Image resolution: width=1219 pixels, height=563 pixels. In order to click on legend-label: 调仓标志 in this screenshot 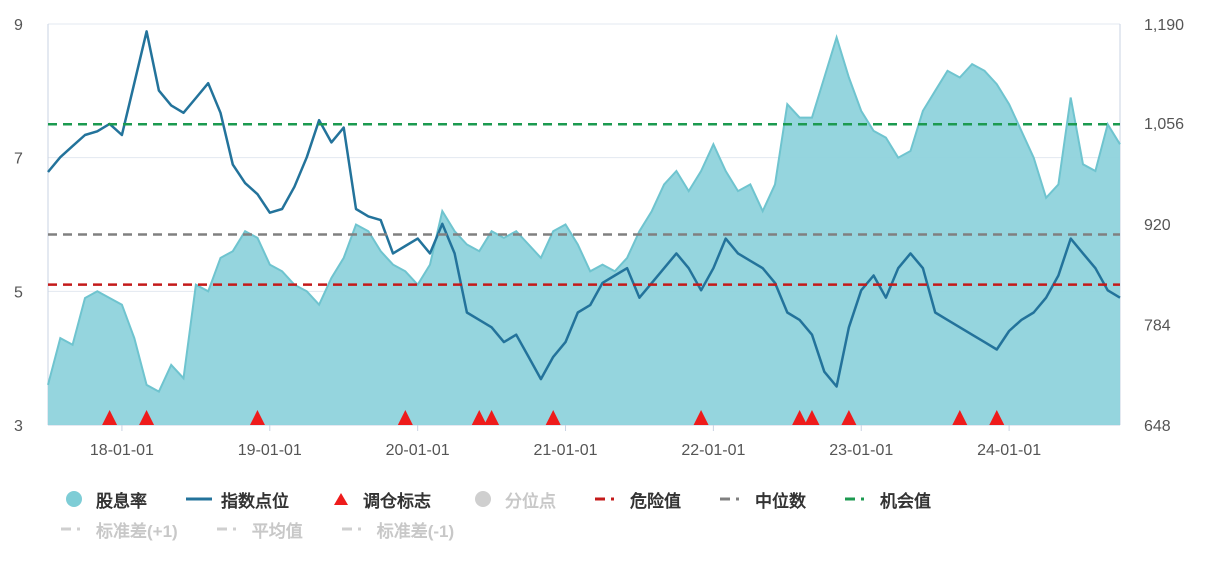, I will do `click(397, 501)`.